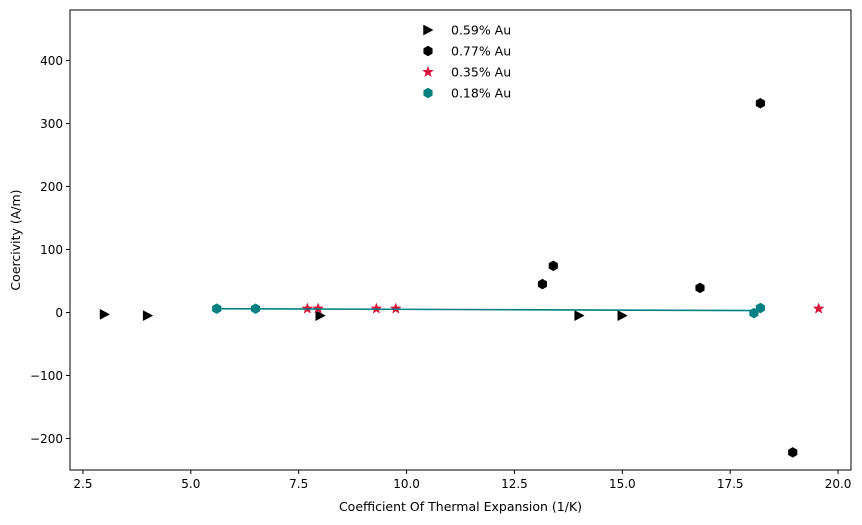 The width and height of the screenshot is (862, 525). Describe the element at coordinates (190, 484) in the screenshot. I see `x-tick-label: 5.0` at that location.